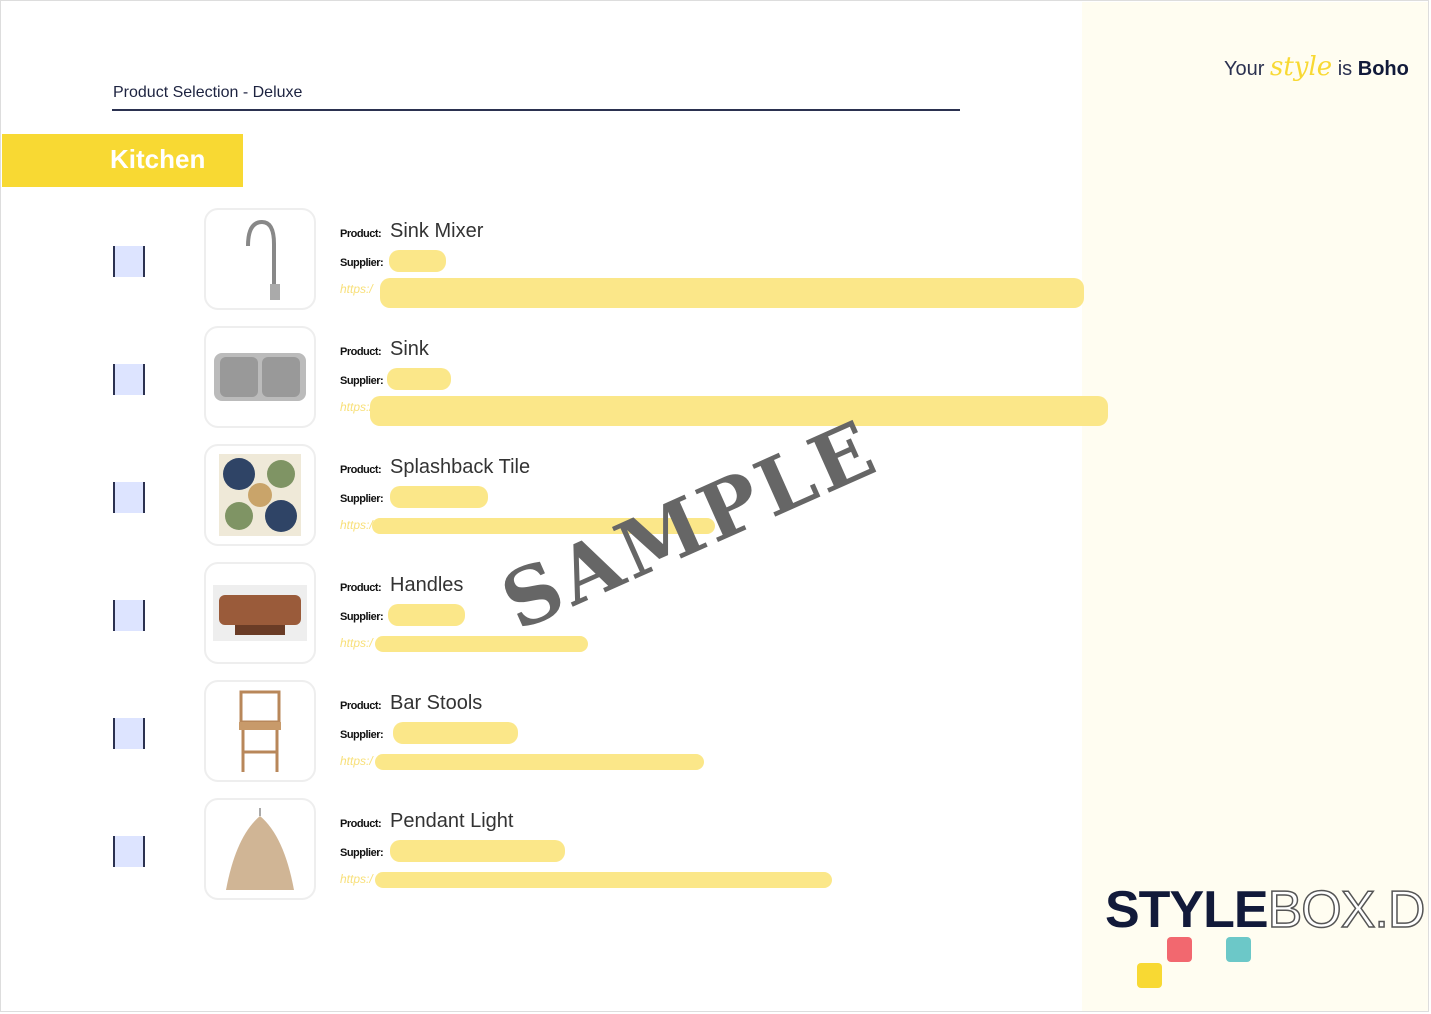 The height and width of the screenshot is (1014, 1431). I want to click on logo-suffix: .D, so click(1400, 910).